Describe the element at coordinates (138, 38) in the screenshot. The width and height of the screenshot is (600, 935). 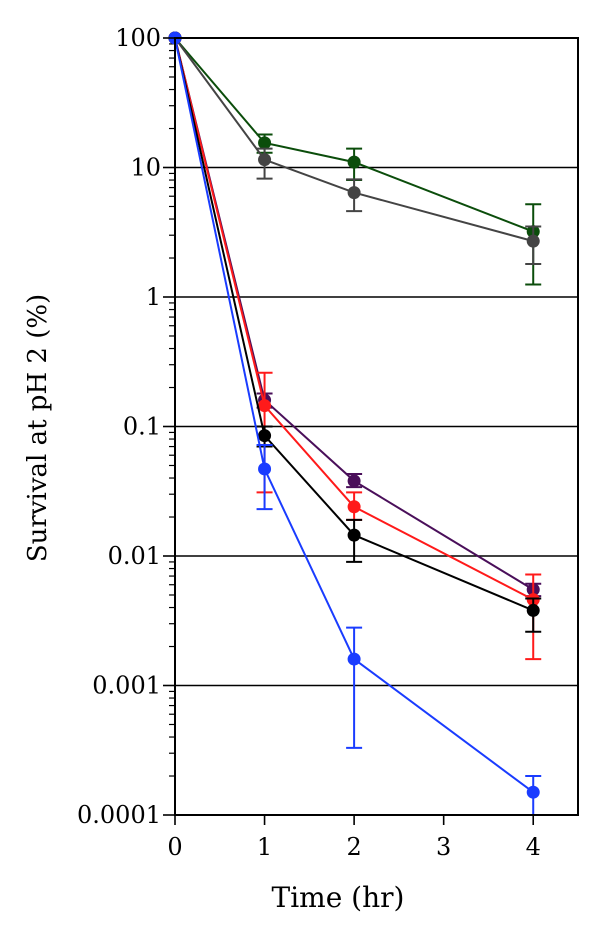
I see `y-tick-label: 100` at that location.